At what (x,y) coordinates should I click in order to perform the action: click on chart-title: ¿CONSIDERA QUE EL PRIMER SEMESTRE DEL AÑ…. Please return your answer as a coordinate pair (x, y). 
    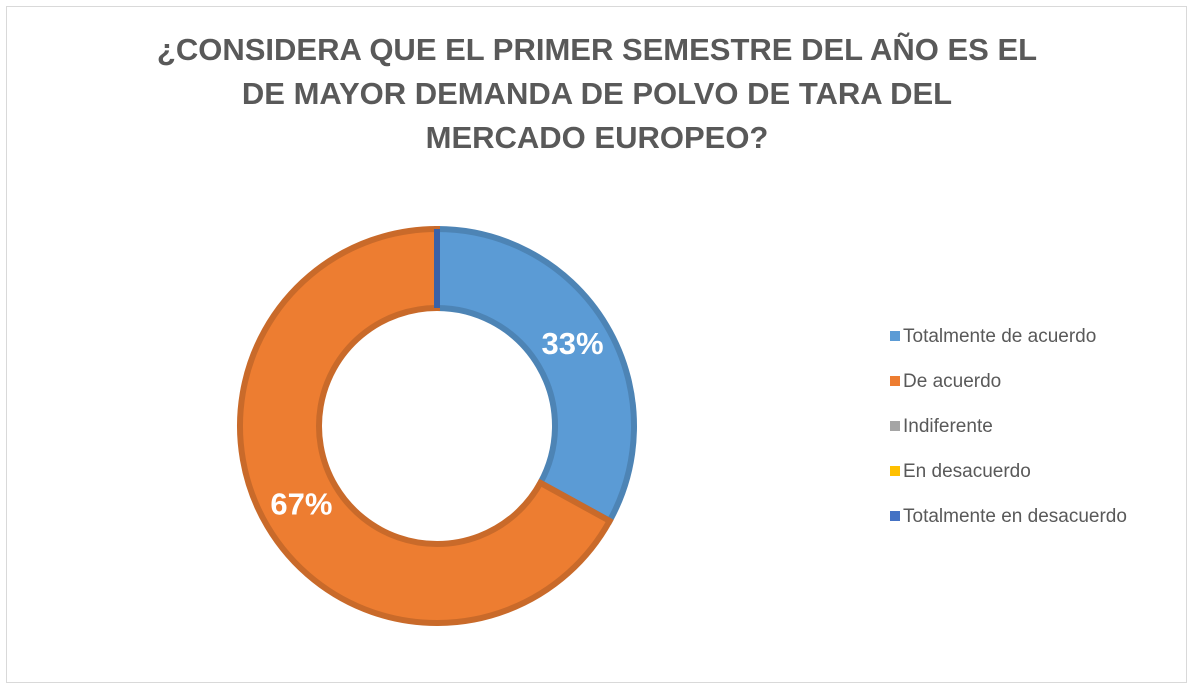
    Looking at the image, I should click on (597, 49).